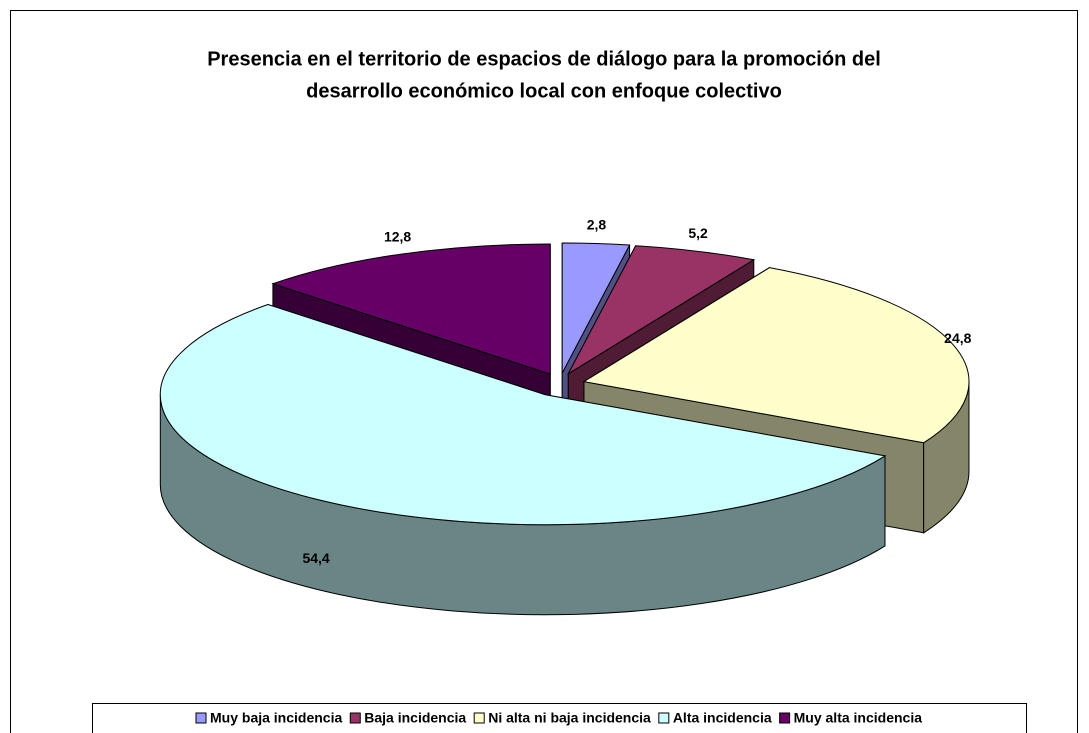 Image resolution: width=1089 pixels, height=733 pixels. Describe the element at coordinates (722, 718) in the screenshot. I see `legend-label: Alta incidencia` at that location.